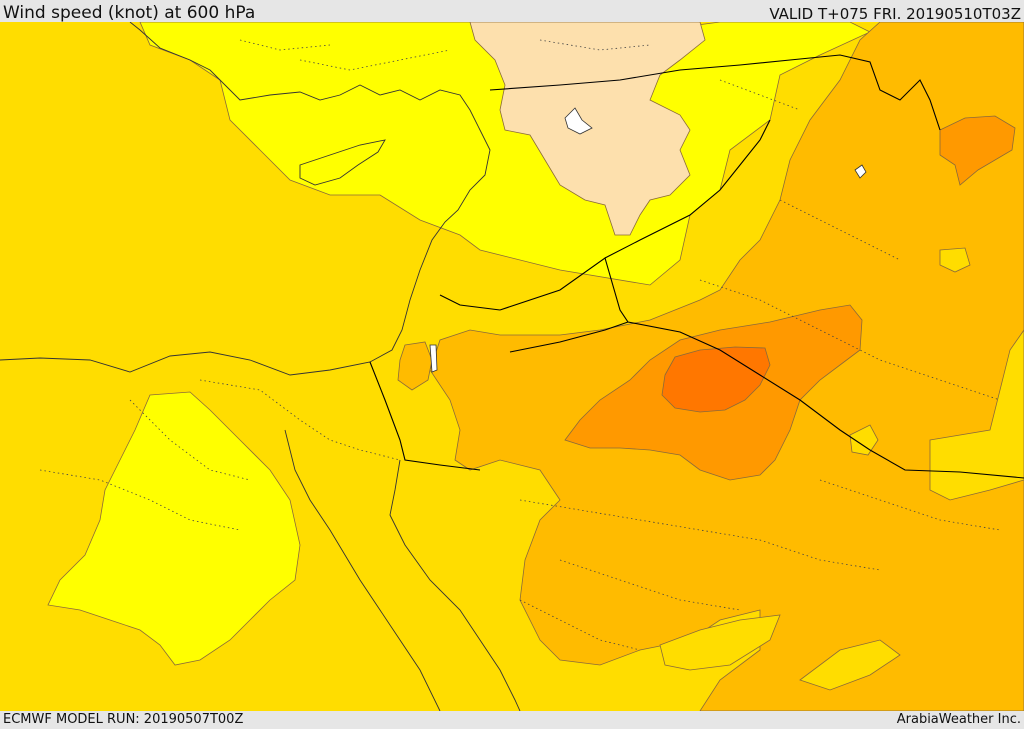 This screenshot has height=729, width=1024. I want to click on lake-van, so click(578, 121).